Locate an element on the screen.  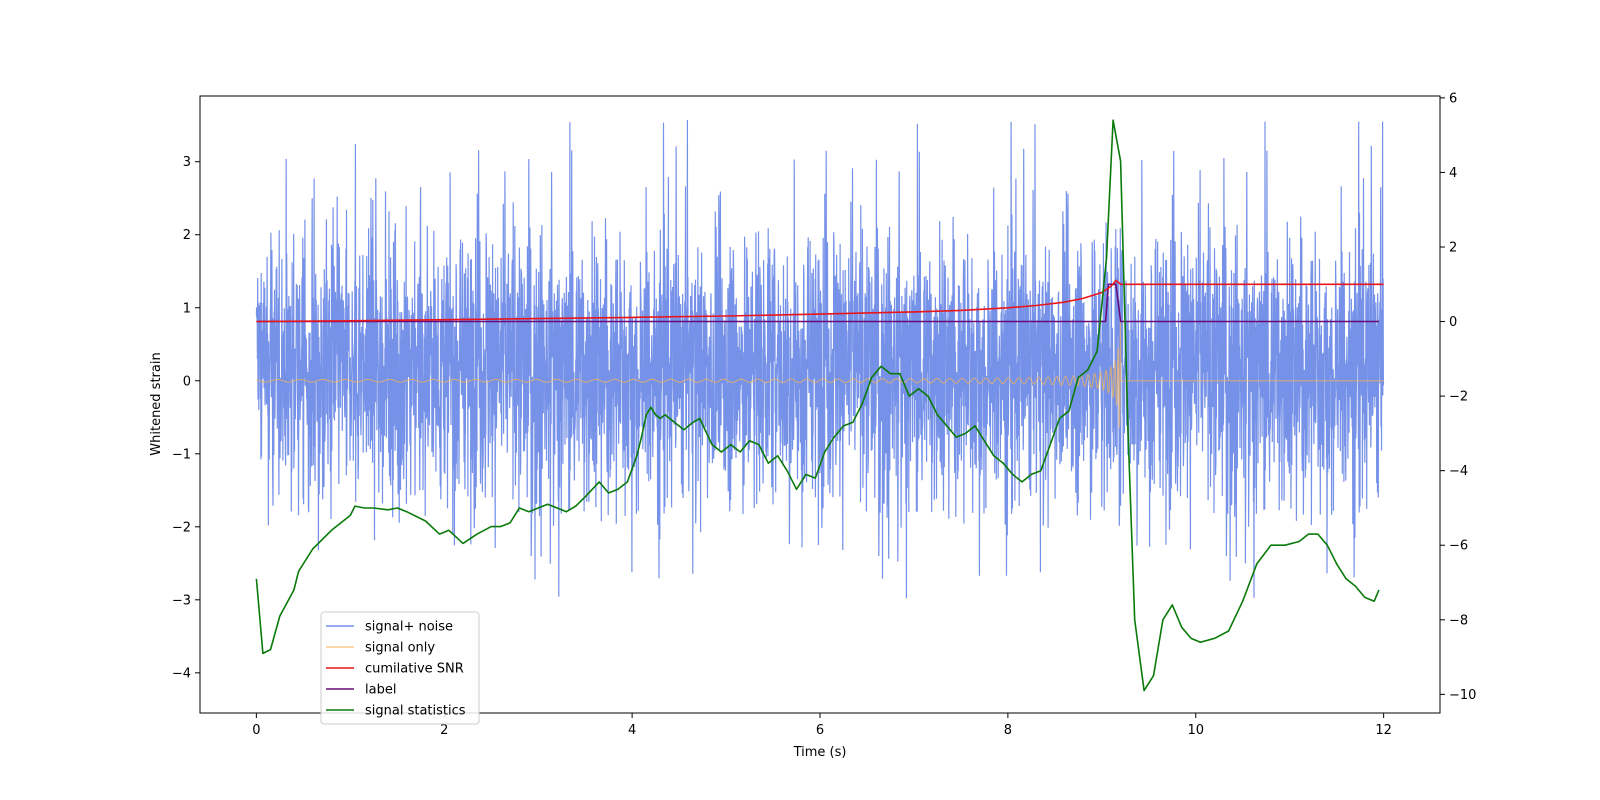
x-tick-label: 2 is located at coordinates (444, 730).